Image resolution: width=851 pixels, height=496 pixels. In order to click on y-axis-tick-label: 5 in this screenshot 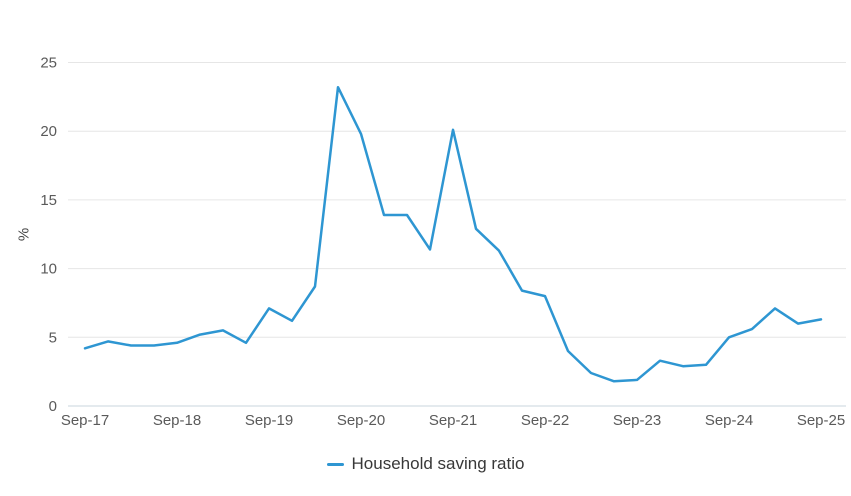, I will do `click(53, 337)`.